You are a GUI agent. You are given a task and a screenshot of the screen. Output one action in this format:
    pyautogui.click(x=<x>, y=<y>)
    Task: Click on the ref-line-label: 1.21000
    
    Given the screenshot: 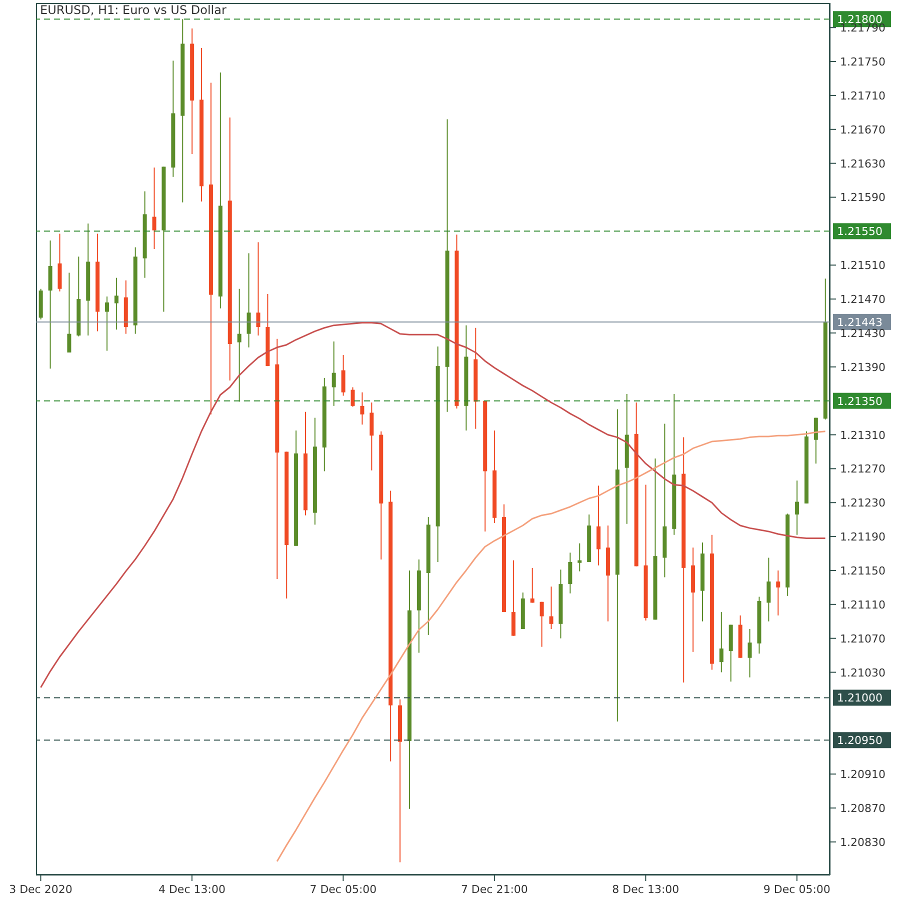 What is the action you would take?
    pyautogui.click(x=859, y=698)
    